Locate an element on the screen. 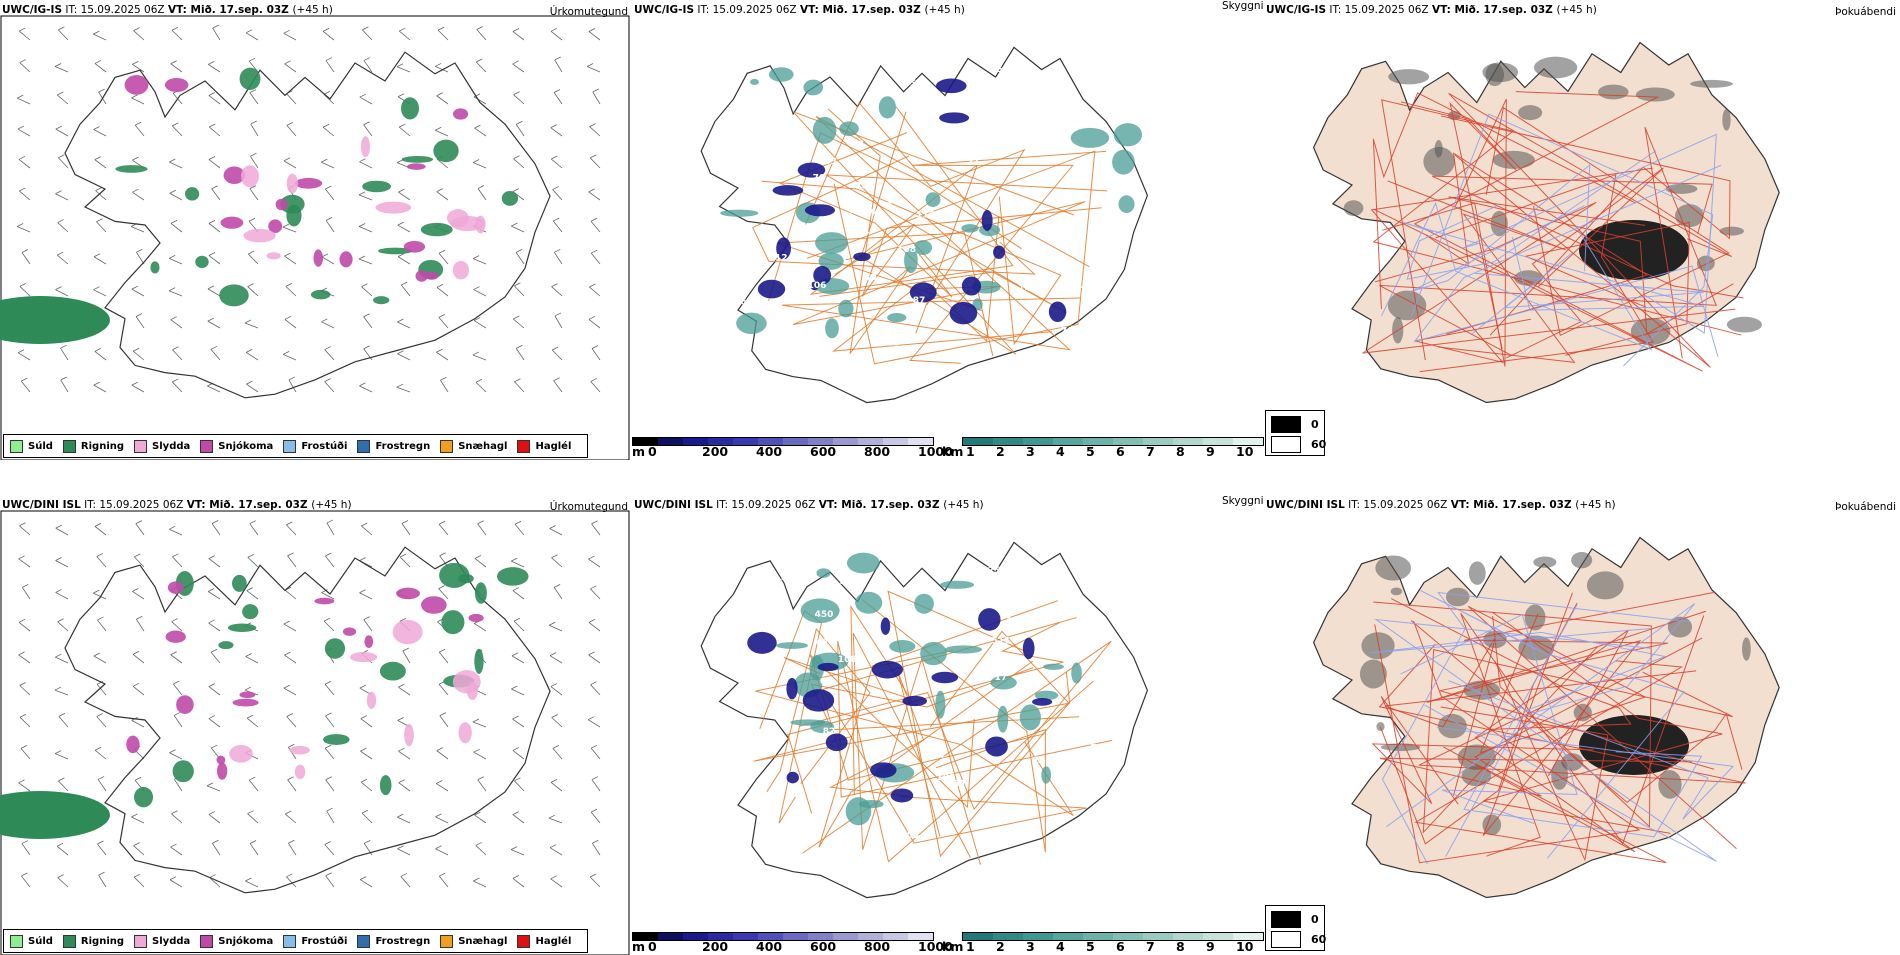  ceiling-value-label: 85 is located at coordinates (1070, 784).